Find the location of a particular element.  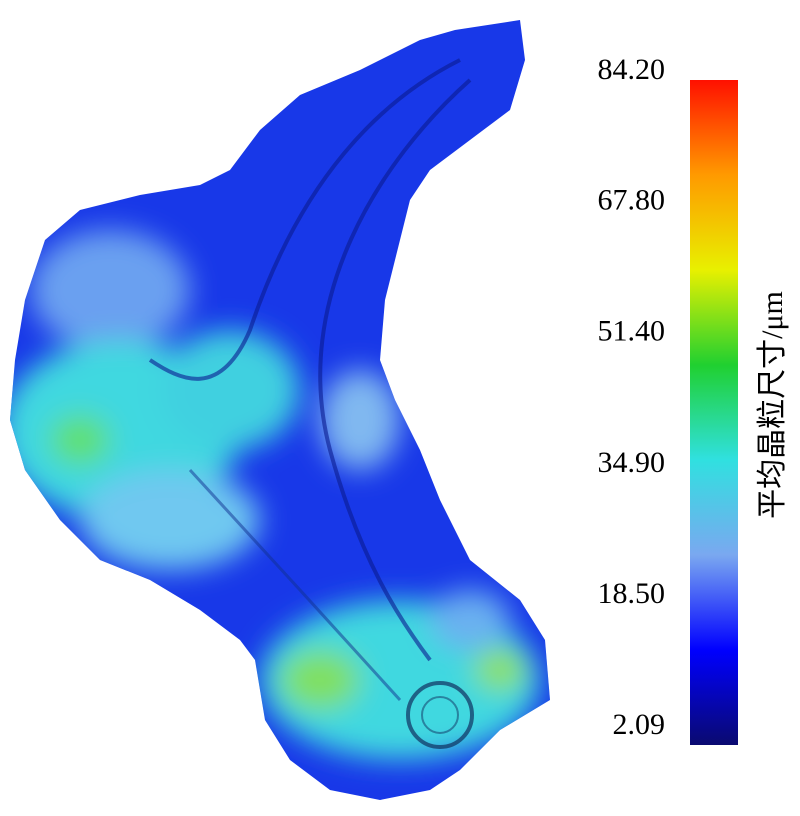

colorbar-tick-label: 67.80 is located at coordinates (632, 200).